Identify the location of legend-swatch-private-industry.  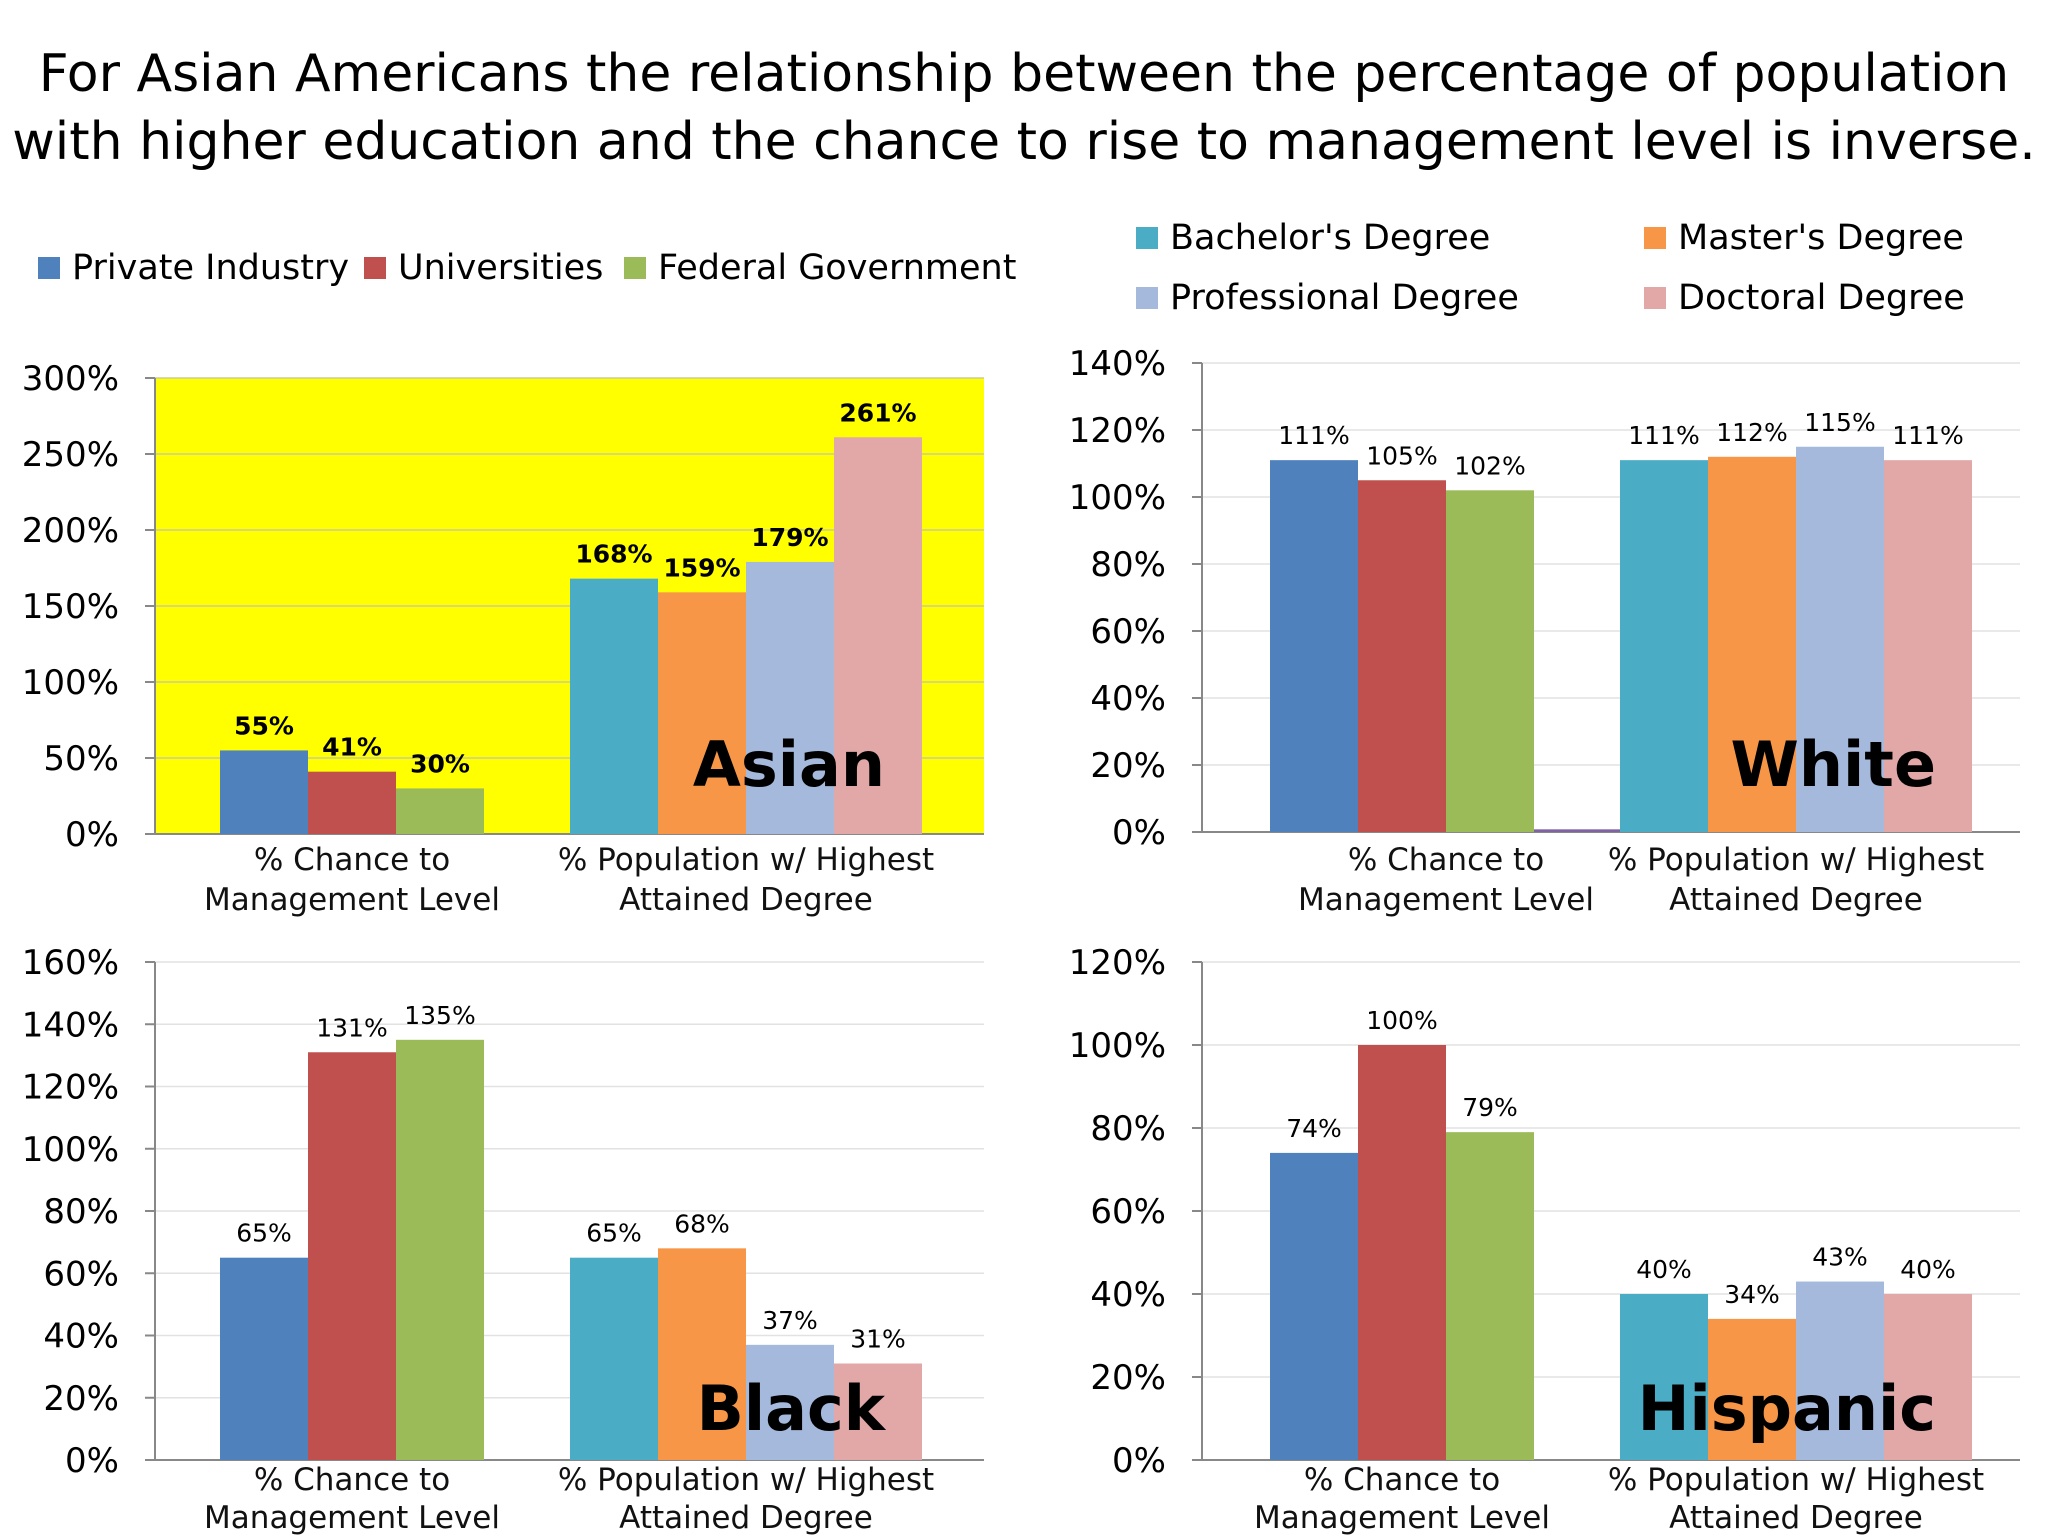
(49, 268).